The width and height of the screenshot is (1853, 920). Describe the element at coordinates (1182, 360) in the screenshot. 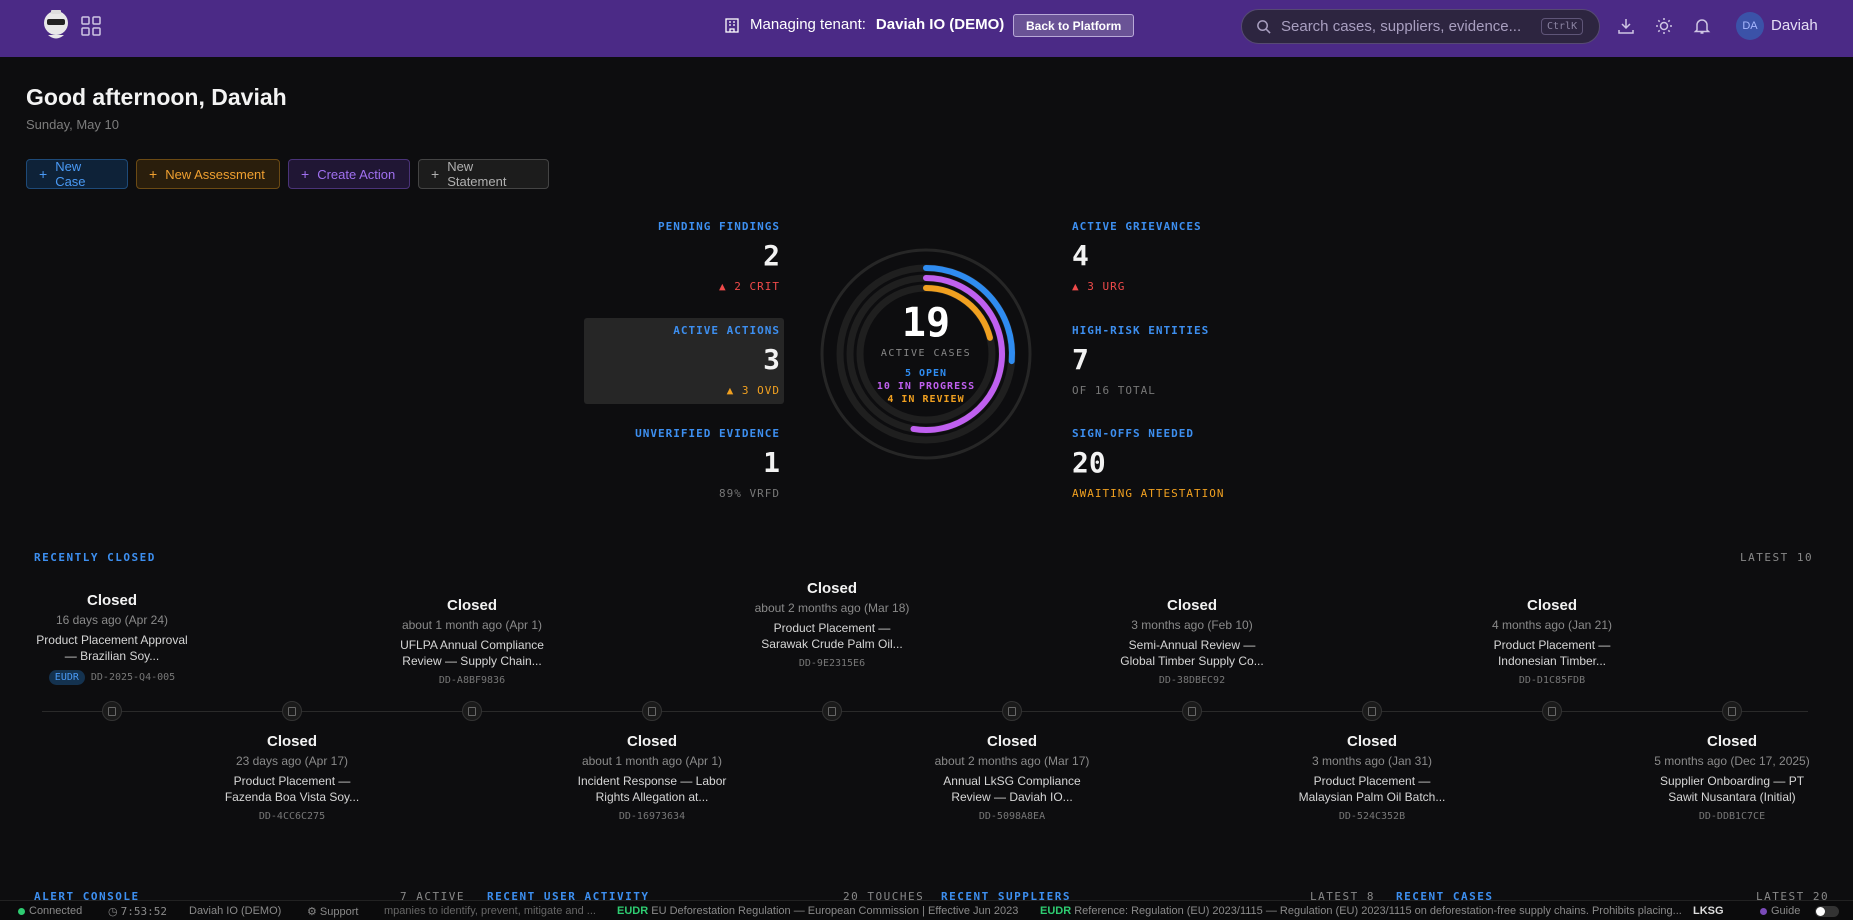

I see `high-risk-entities-stat: HIGH-RISK ENTITIES 7 OF 16 TOTAL` at that location.